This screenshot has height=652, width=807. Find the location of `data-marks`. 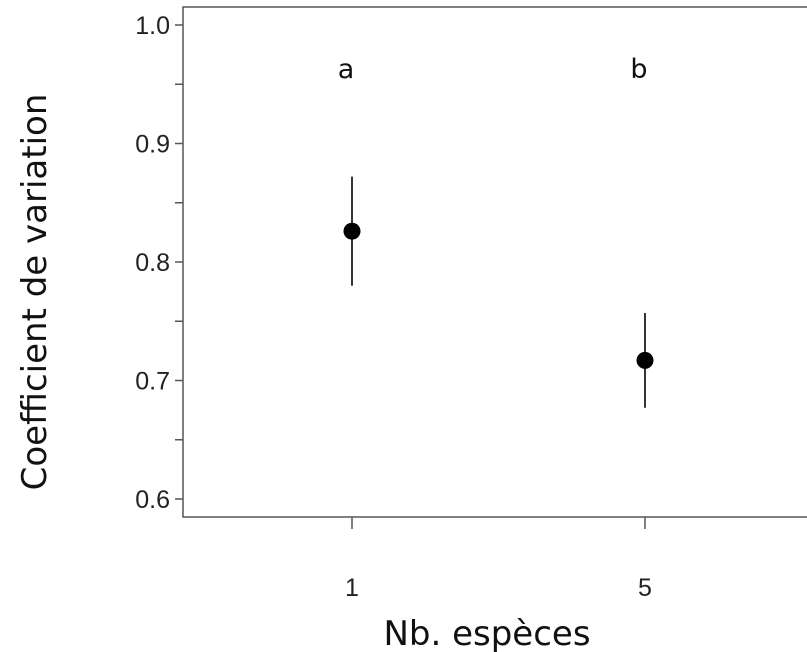

data-marks is located at coordinates (498, 292).